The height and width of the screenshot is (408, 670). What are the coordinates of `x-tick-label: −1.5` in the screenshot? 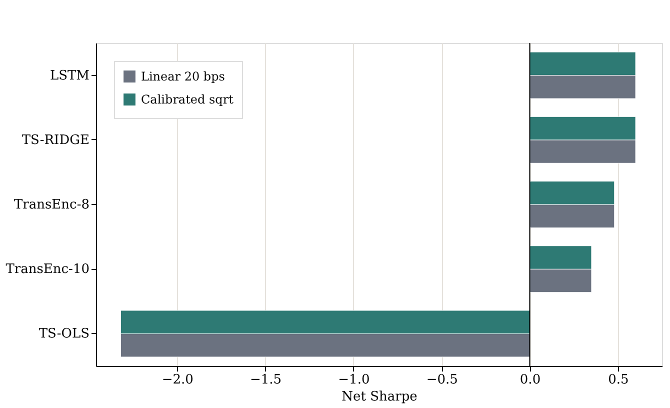 It's located at (266, 380).